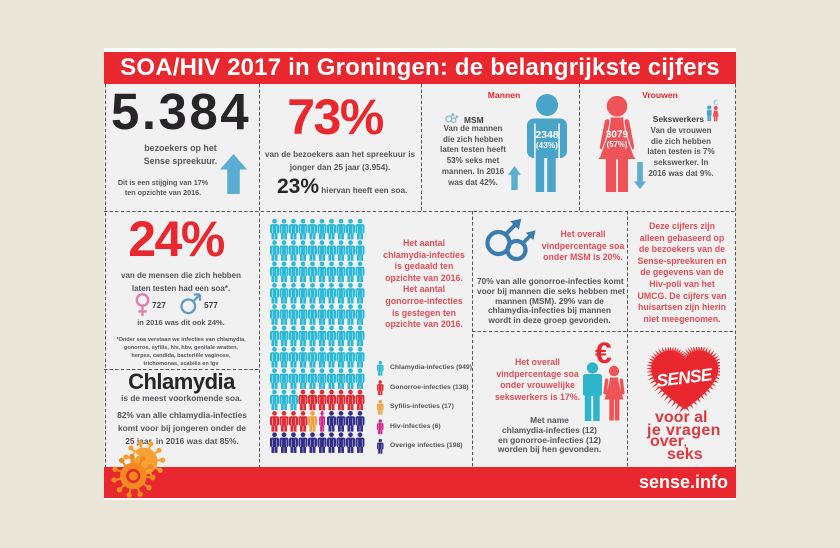 The height and width of the screenshot is (548, 840). Describe the element at coordinates (547, 145) in the screenshot. I see `svg-text: (43%)` at that location.